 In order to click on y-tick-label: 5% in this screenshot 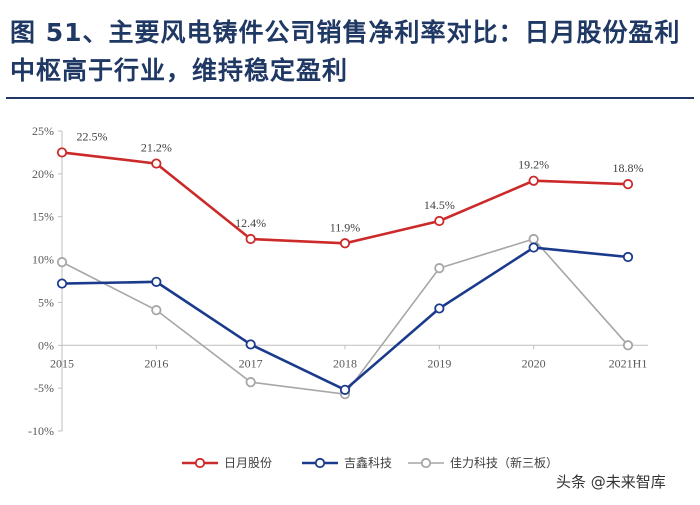, I will do `click(46, 302)`.